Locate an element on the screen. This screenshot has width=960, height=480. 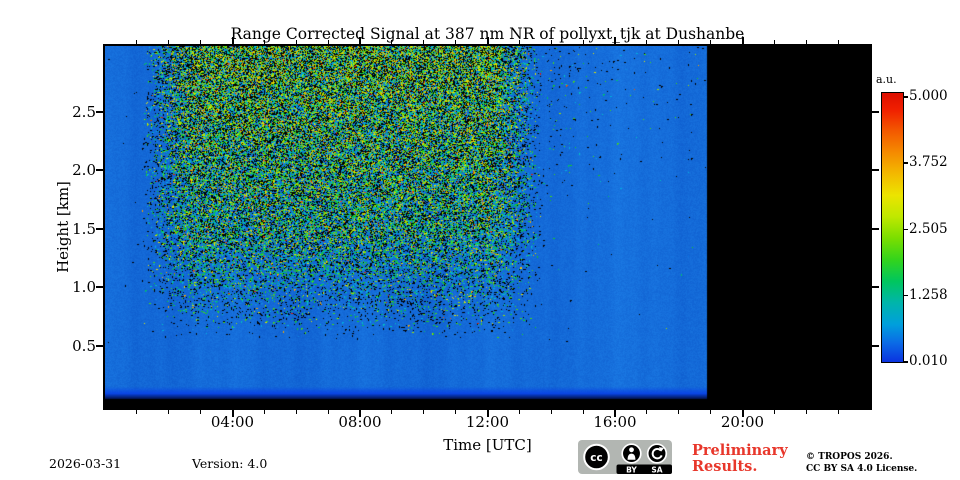
preliminary-line2: Results. is located at coordinates (725, 466).